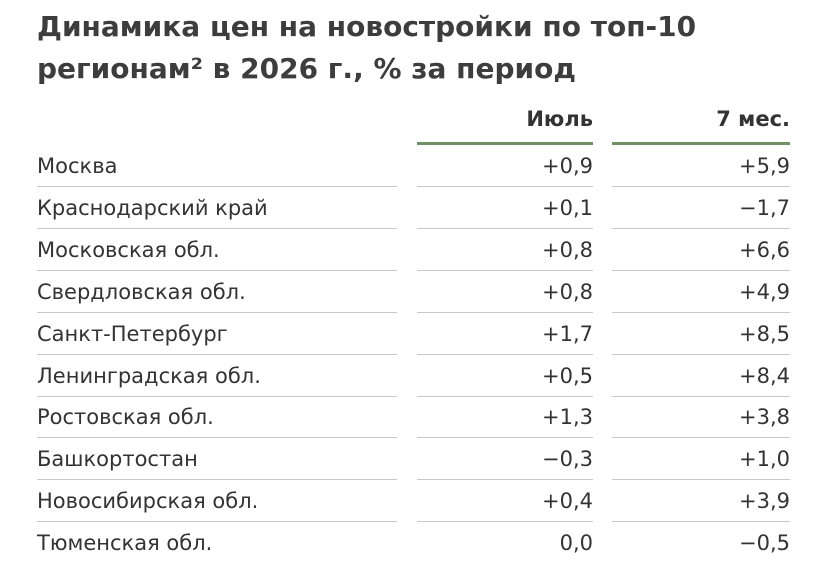  I want to click on cell-value: 0,0, so click(576, 543).